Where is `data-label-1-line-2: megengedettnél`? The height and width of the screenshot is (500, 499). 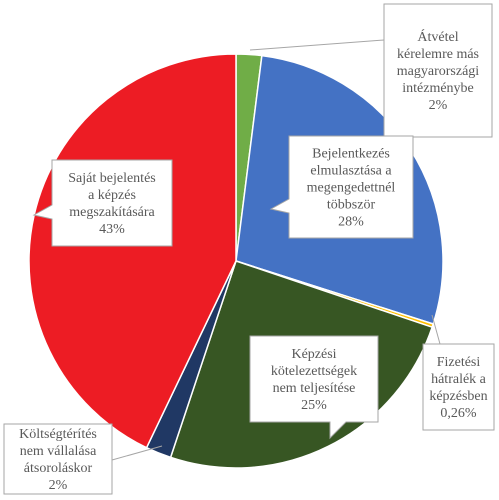
data-label-1-line-2: megengedettnél is located at coordinates (351, 188).